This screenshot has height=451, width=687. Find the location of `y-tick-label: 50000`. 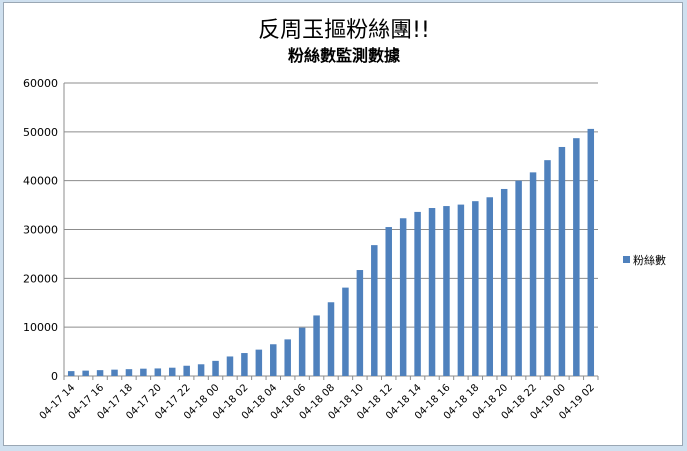

y-tick-label: 50000 is located at coordinates (40, 132).